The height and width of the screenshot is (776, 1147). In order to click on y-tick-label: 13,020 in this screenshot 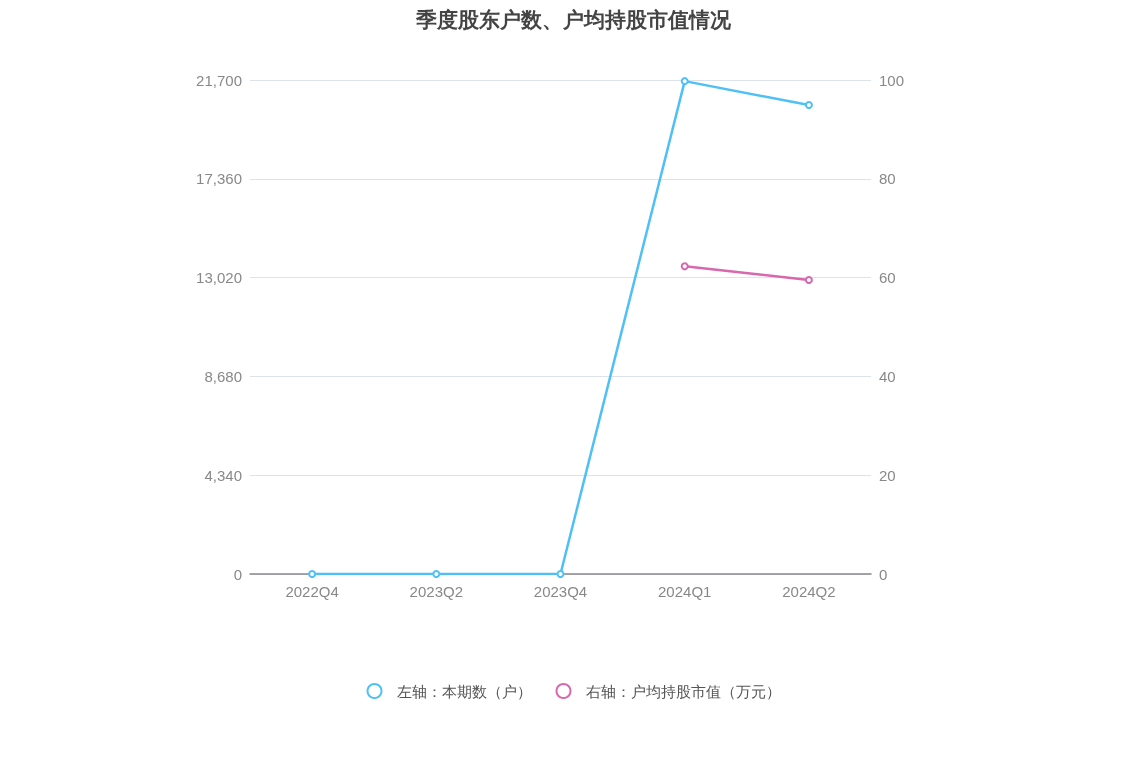, I will do `click(219, 278)`.